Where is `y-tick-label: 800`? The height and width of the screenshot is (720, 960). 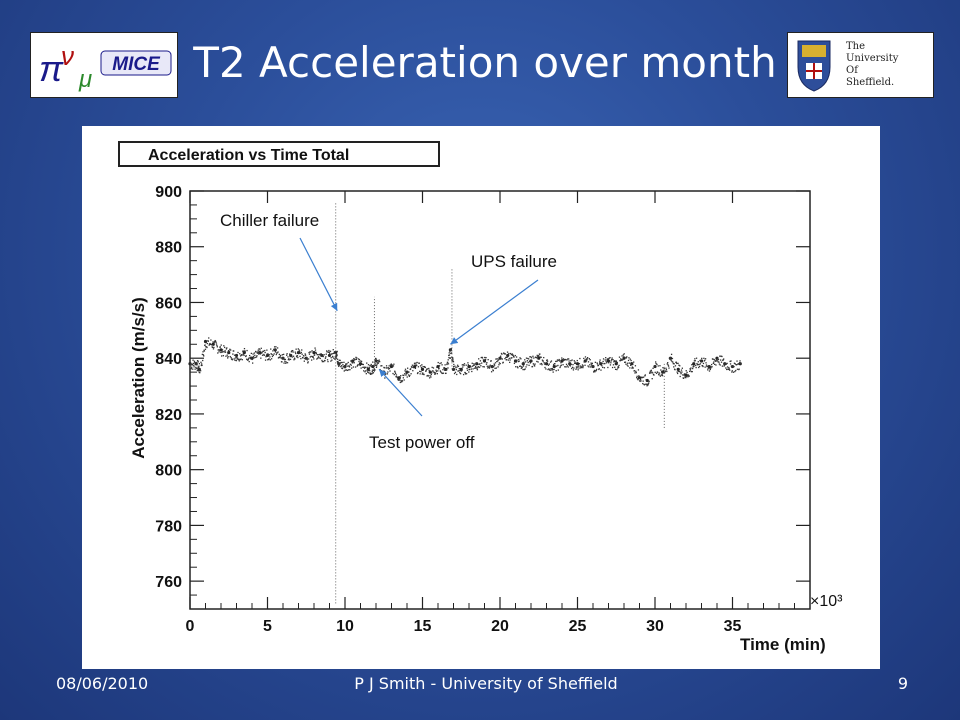 y-tick-label: 800 is located at coordinates (168, 471).